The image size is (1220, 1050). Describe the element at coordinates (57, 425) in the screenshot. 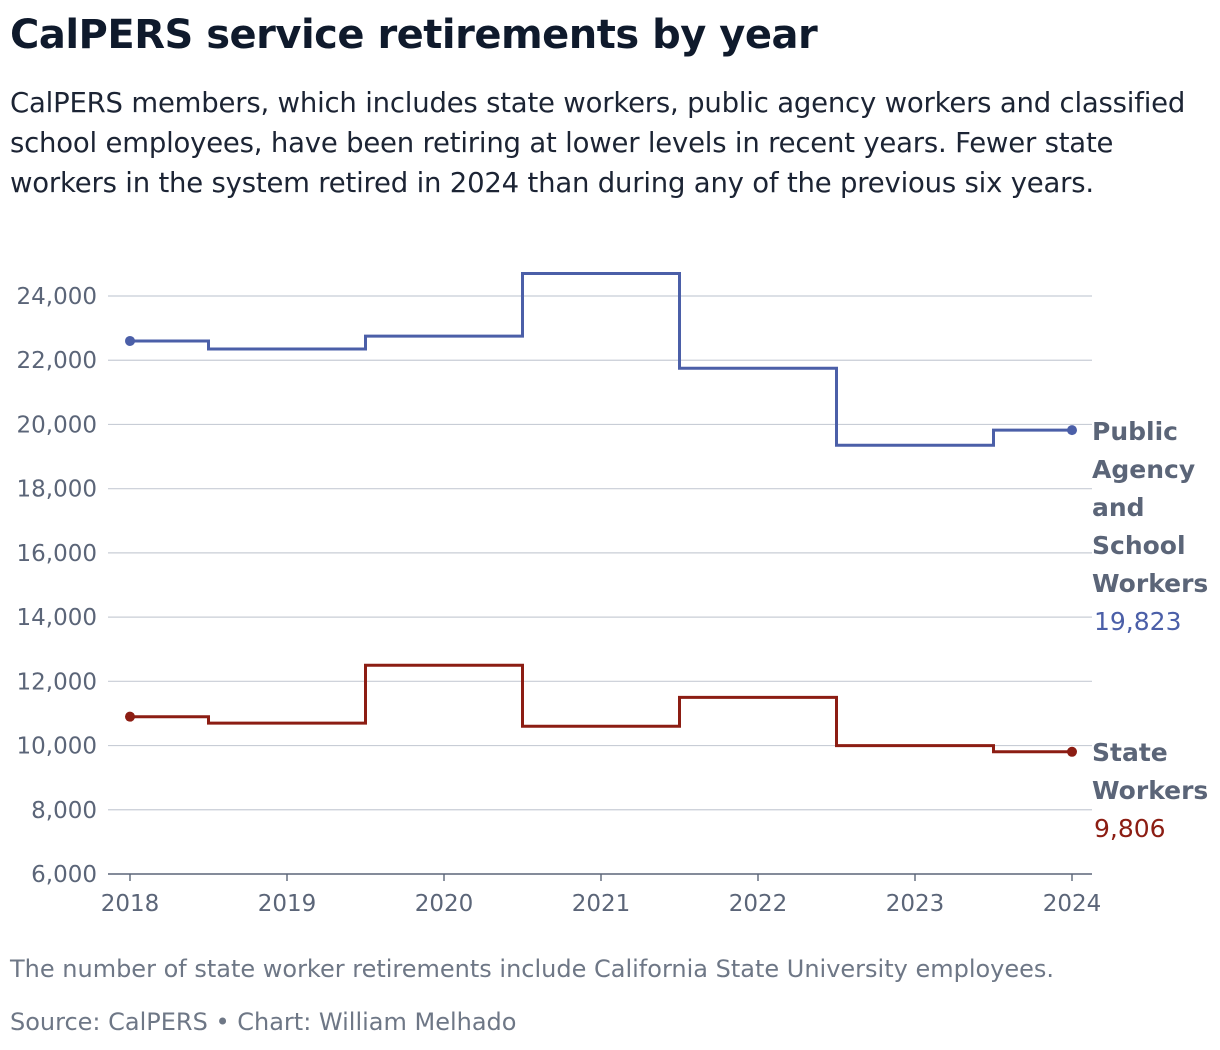

I see `y-tick-label: 20,000` at that location.